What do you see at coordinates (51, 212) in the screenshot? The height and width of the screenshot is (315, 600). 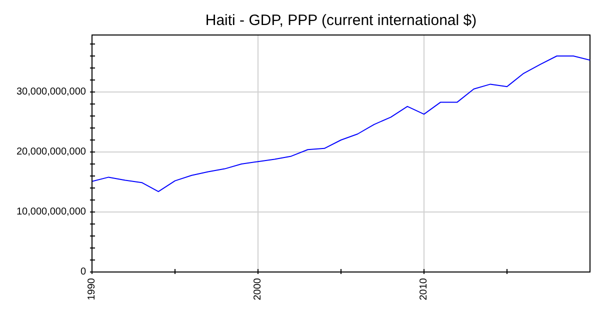 I see `y-tick-label: 10,000,000,000` at bounding box center [51, 212].